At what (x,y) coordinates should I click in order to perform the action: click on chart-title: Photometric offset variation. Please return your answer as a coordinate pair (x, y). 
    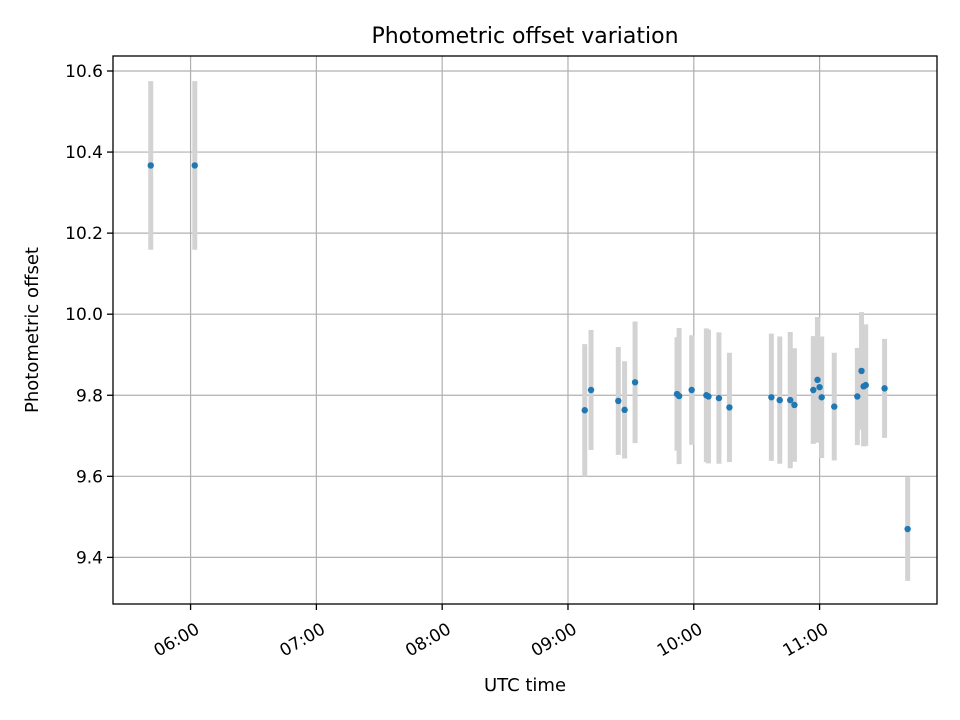
    Looking at the image, I should click on (524, 36).